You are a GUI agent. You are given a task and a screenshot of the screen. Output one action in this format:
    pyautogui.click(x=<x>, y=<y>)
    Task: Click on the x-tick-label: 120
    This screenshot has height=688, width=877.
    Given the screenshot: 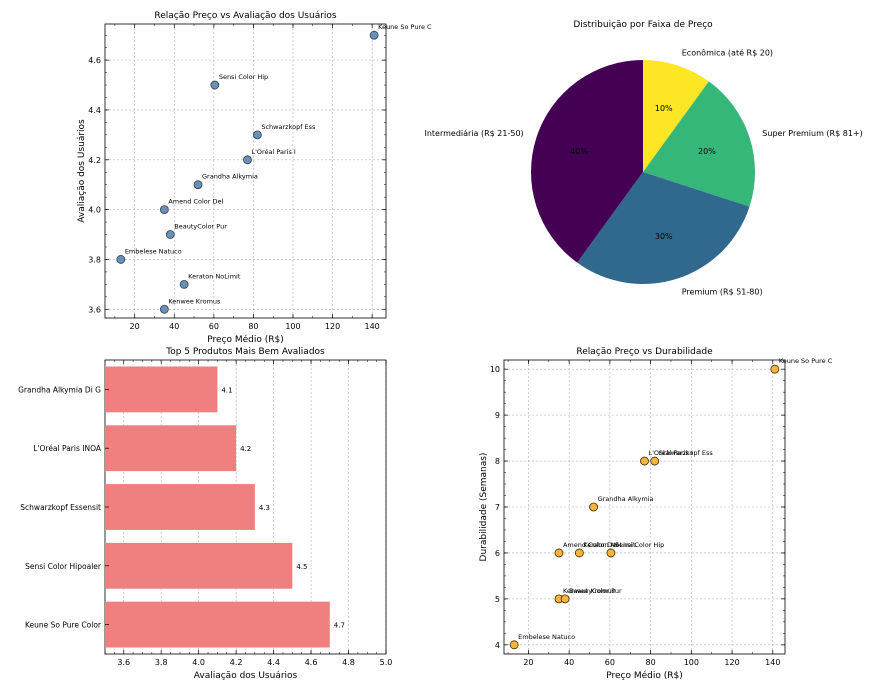 What is the action you would take?
    pyautogui.click(x=731, y=662)
    